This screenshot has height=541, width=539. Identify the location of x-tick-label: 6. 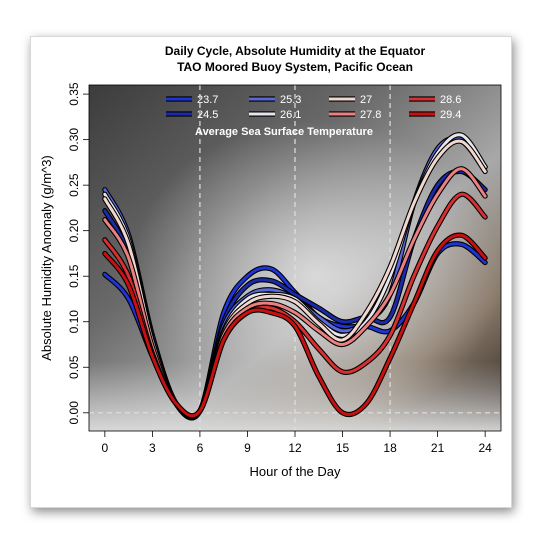
(200, 448).